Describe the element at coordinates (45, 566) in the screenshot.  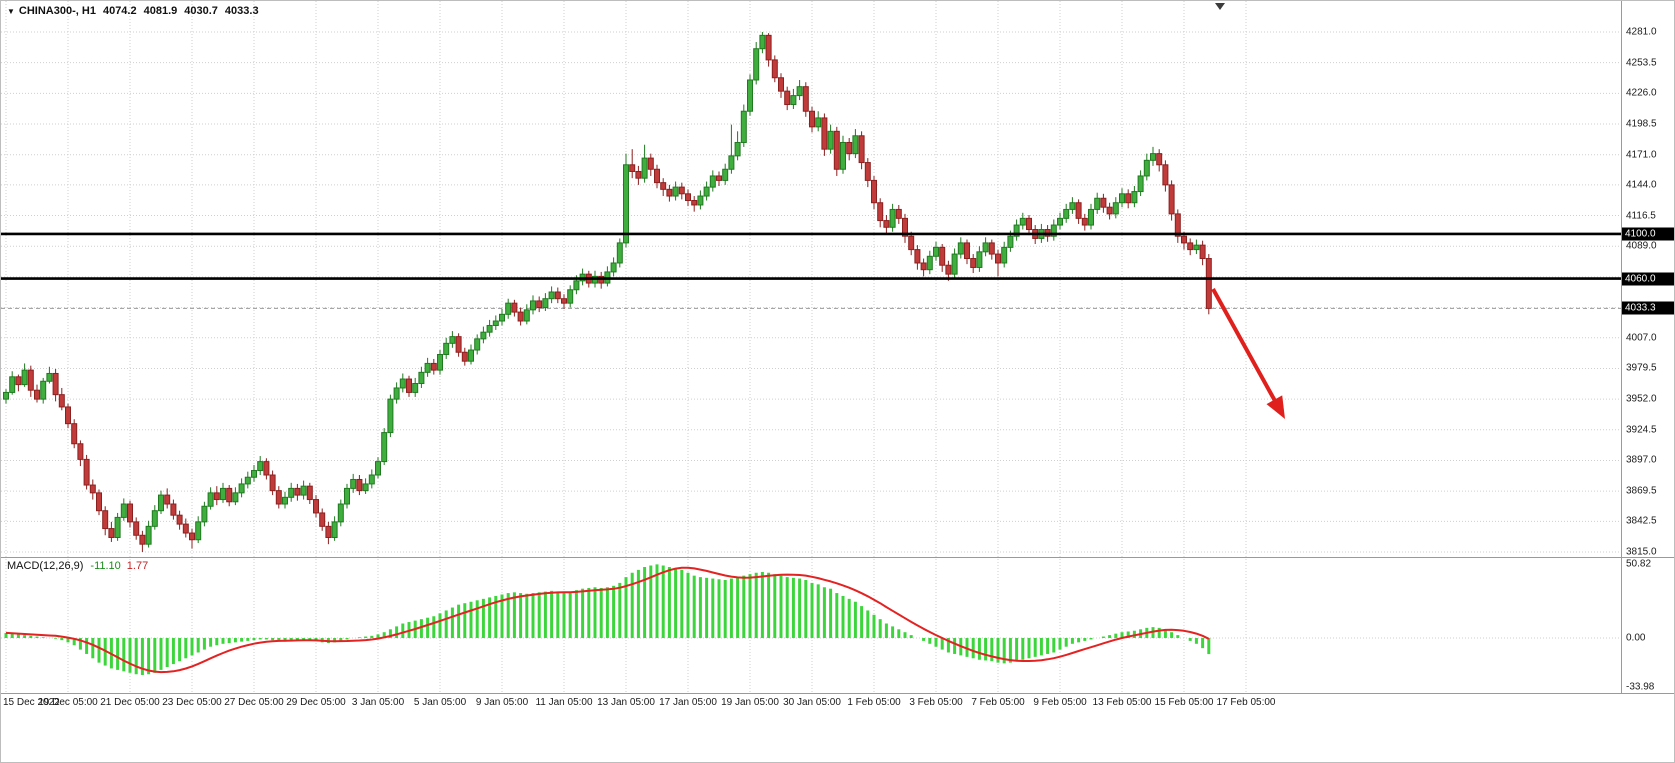
I see `macd-name: MACD(12,26,9)` at that location.